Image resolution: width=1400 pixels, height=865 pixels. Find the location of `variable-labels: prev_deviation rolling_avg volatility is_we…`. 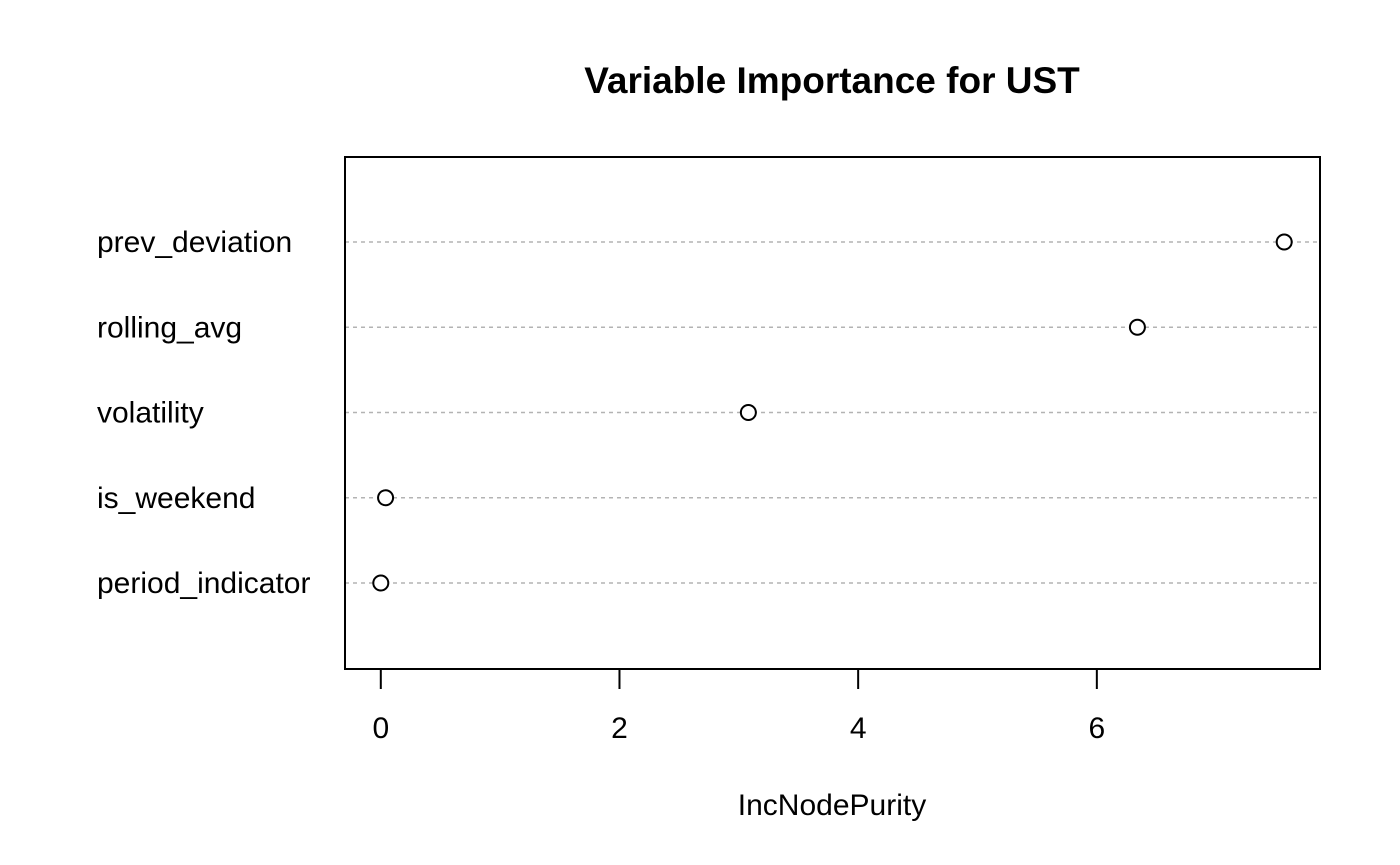

variable-labels: prev_deviation rolling_avg volatility is_we… is located at coordinates (203, 413).